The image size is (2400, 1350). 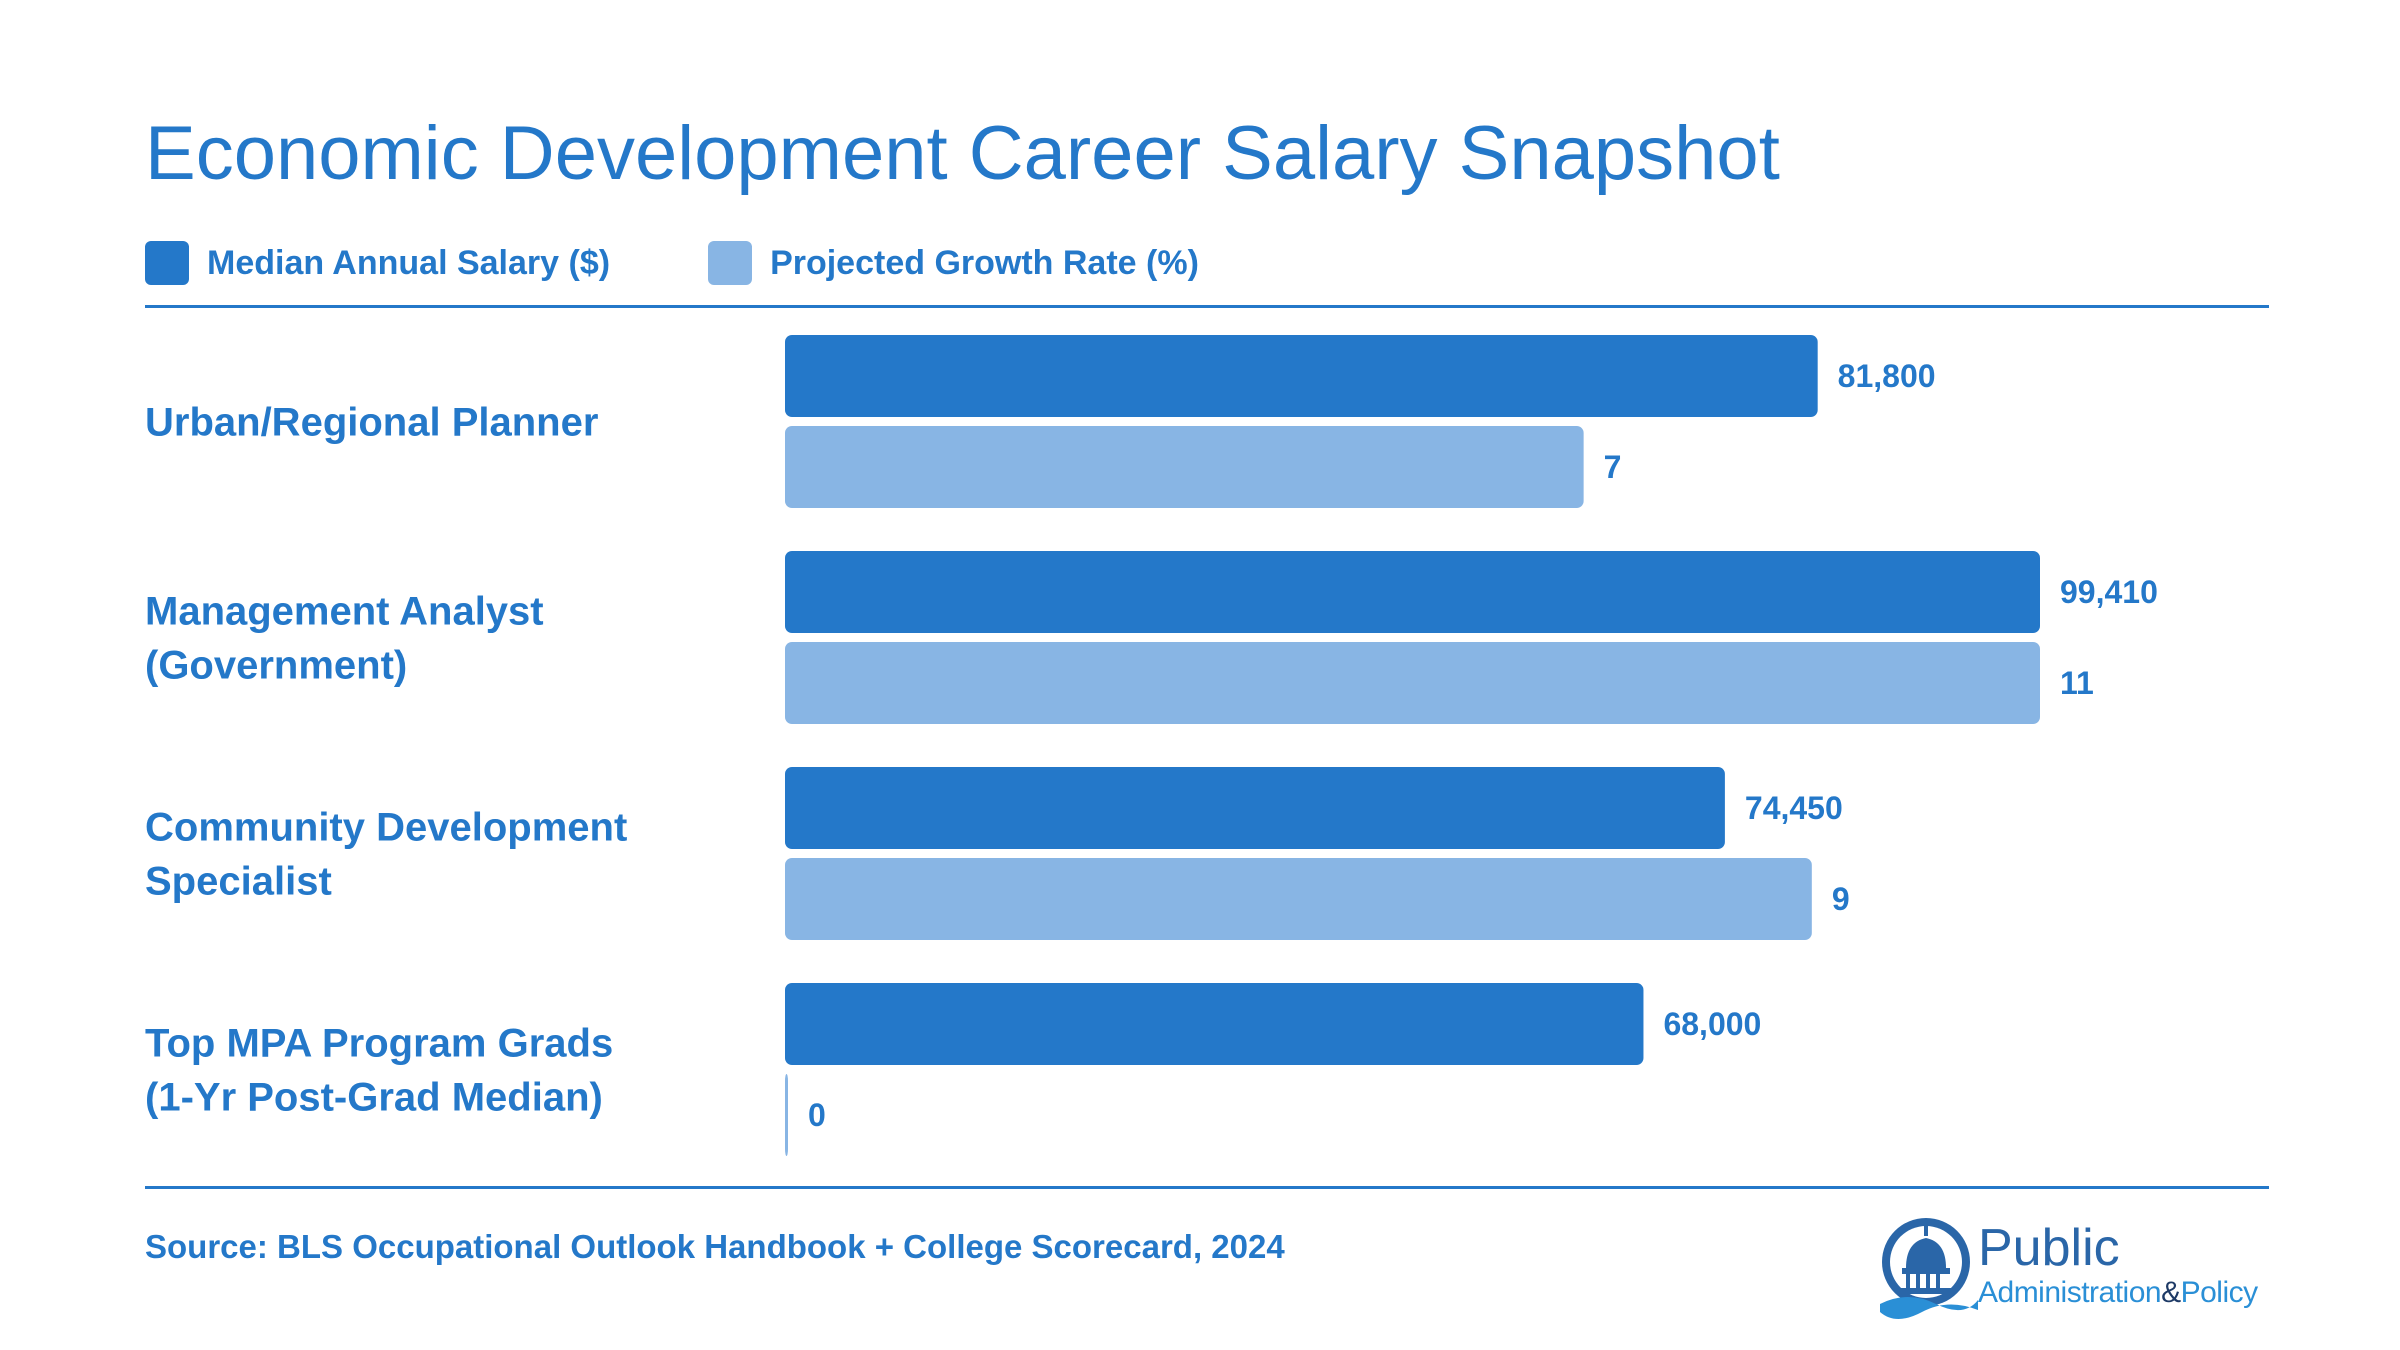 I want to click on logo: Public Administration&Policy, so click(x=2073, y=1267).